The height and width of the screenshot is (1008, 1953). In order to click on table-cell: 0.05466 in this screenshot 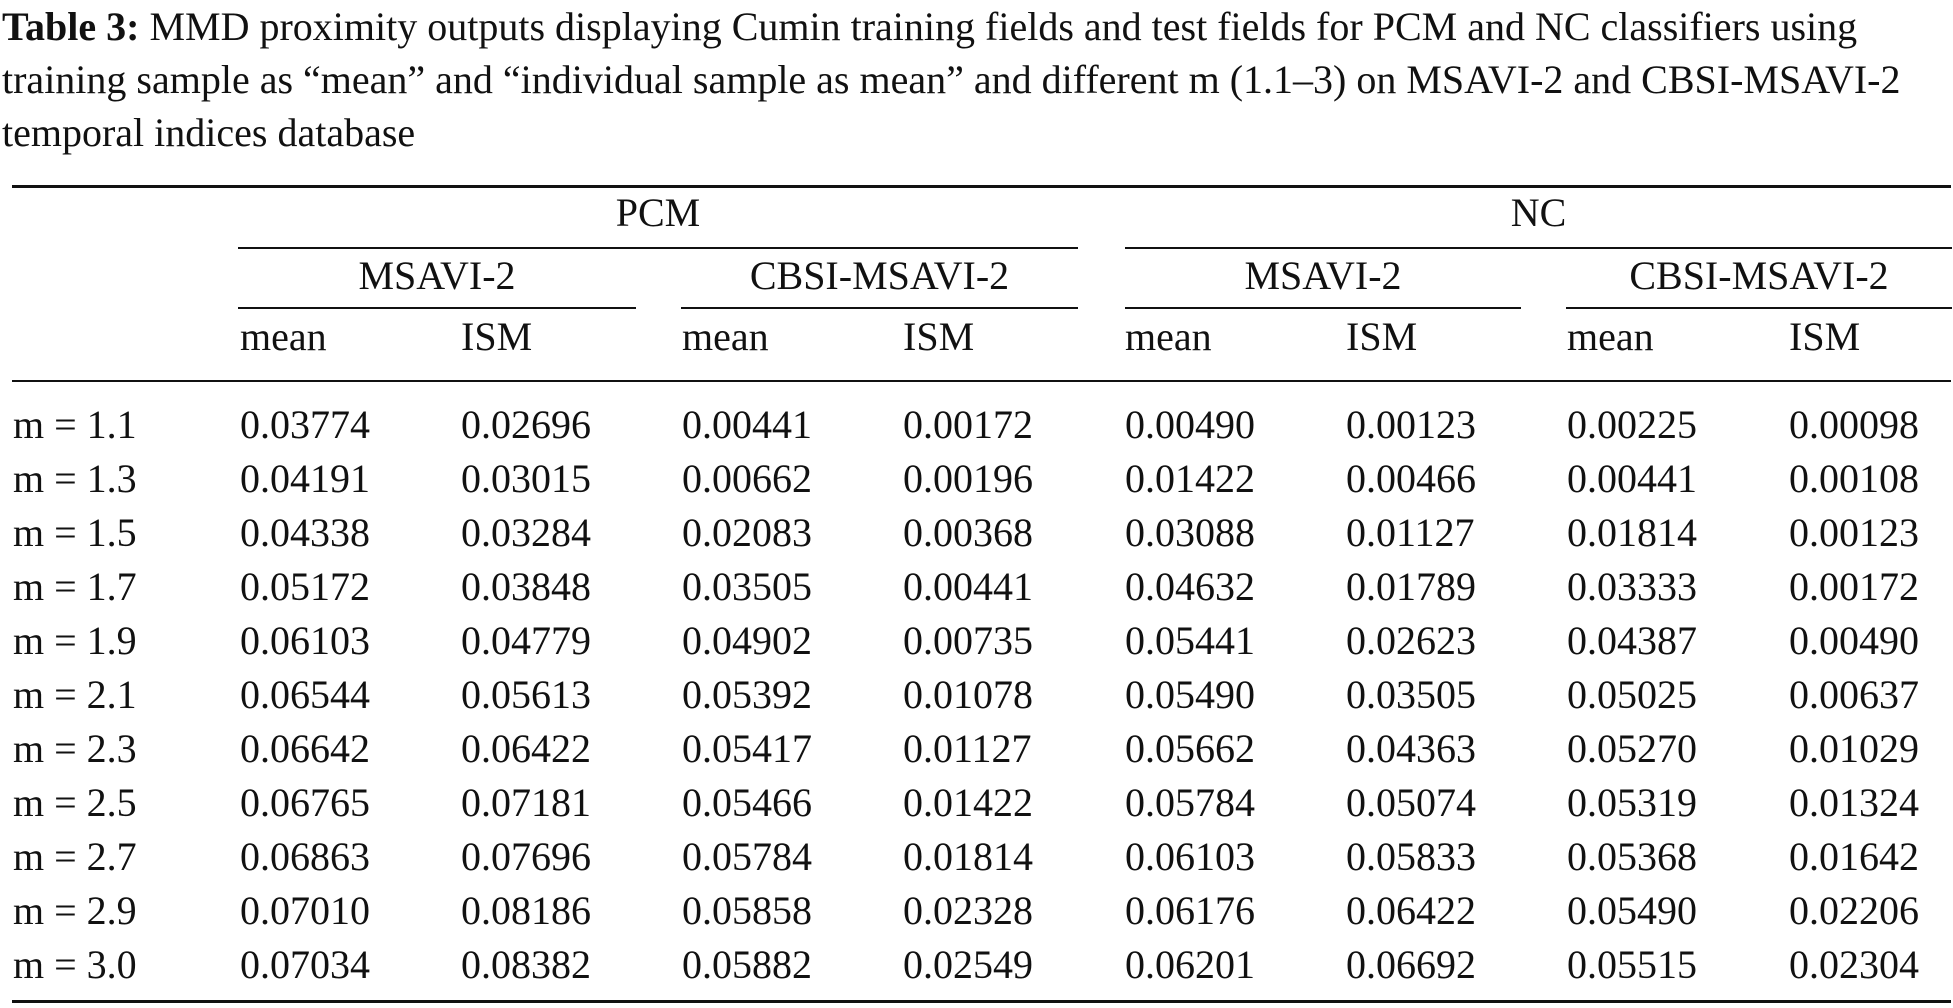, I will do `click(747, 802)`.